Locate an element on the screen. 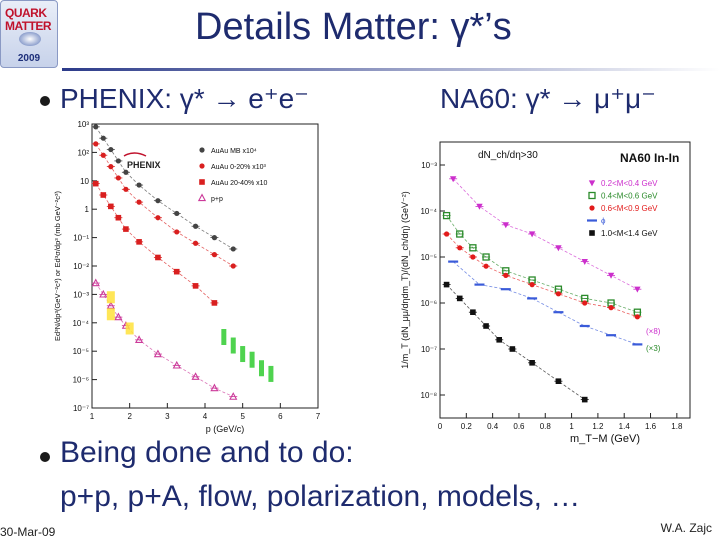 The height and width of the screenshot is (540, 720). x-tick-label: 4 is located at coordinates (205, 416).